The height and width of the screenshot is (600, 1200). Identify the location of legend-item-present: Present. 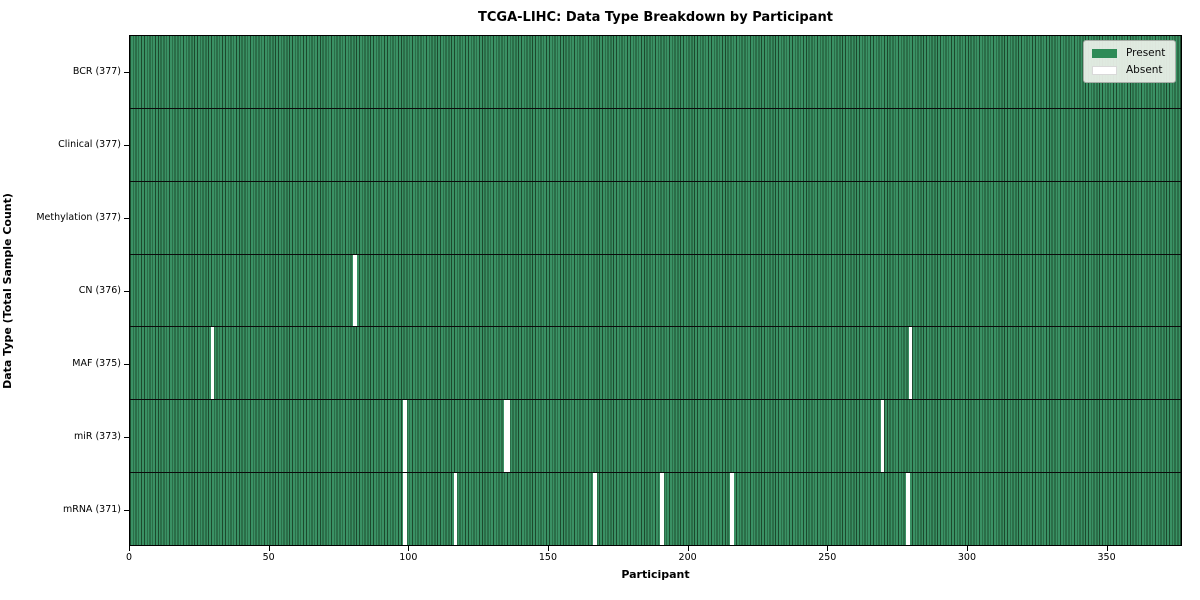
(1128, 53).